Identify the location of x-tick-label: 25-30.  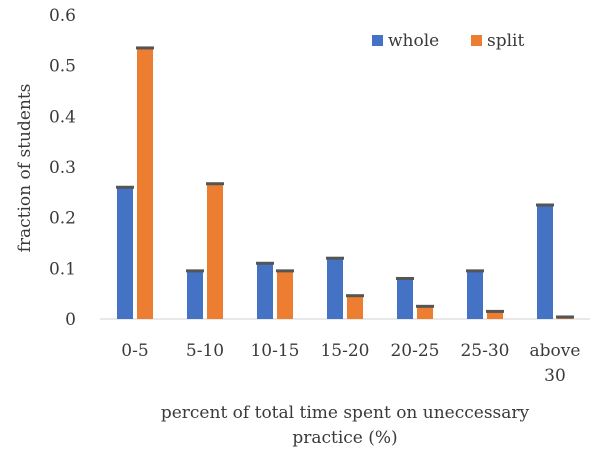
(484, 351).